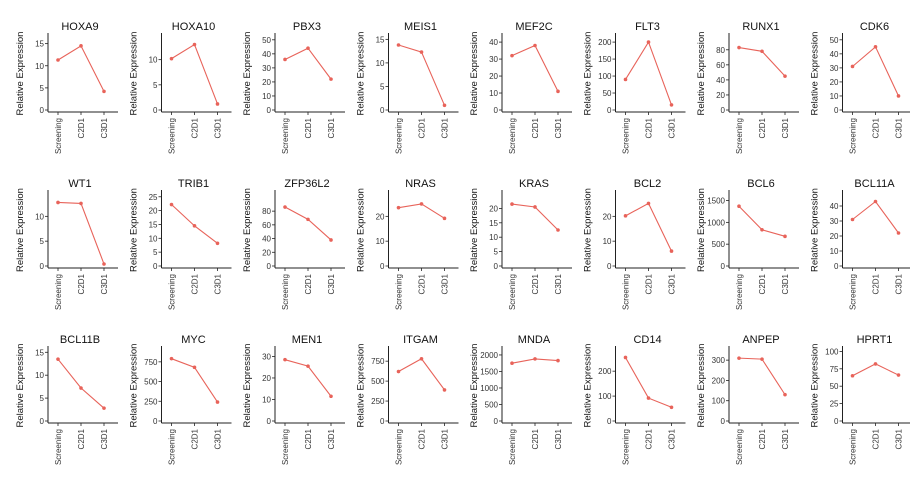  I want to click on y-tick-label: 50, so click(607, 93).